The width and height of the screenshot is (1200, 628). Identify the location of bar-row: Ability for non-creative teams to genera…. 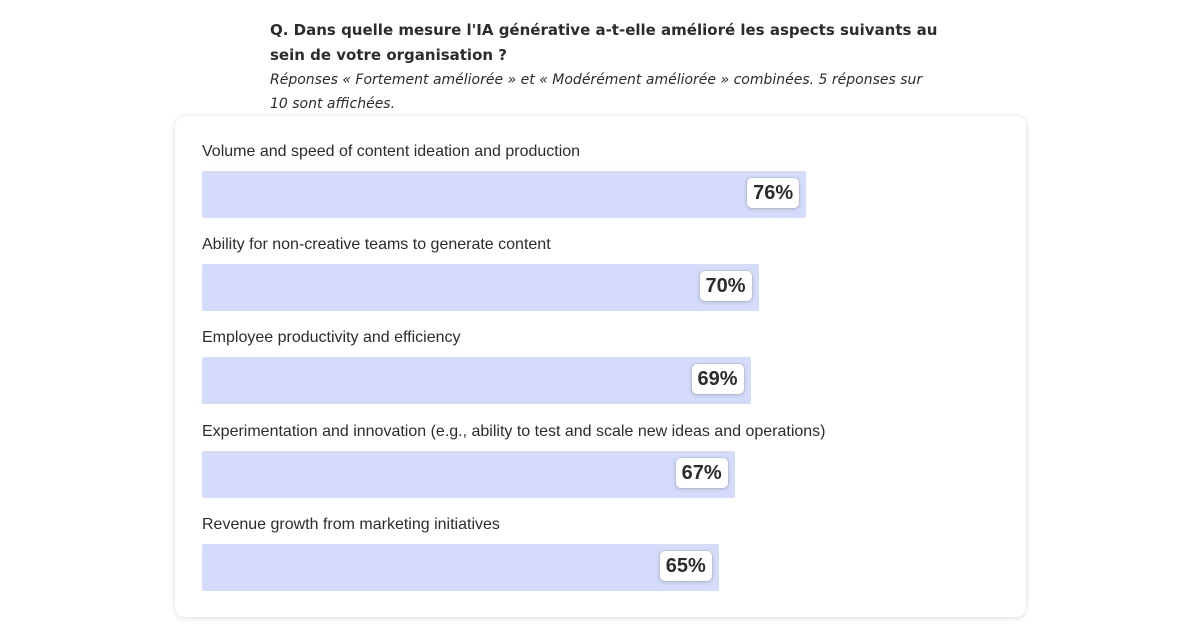
(602, 273).